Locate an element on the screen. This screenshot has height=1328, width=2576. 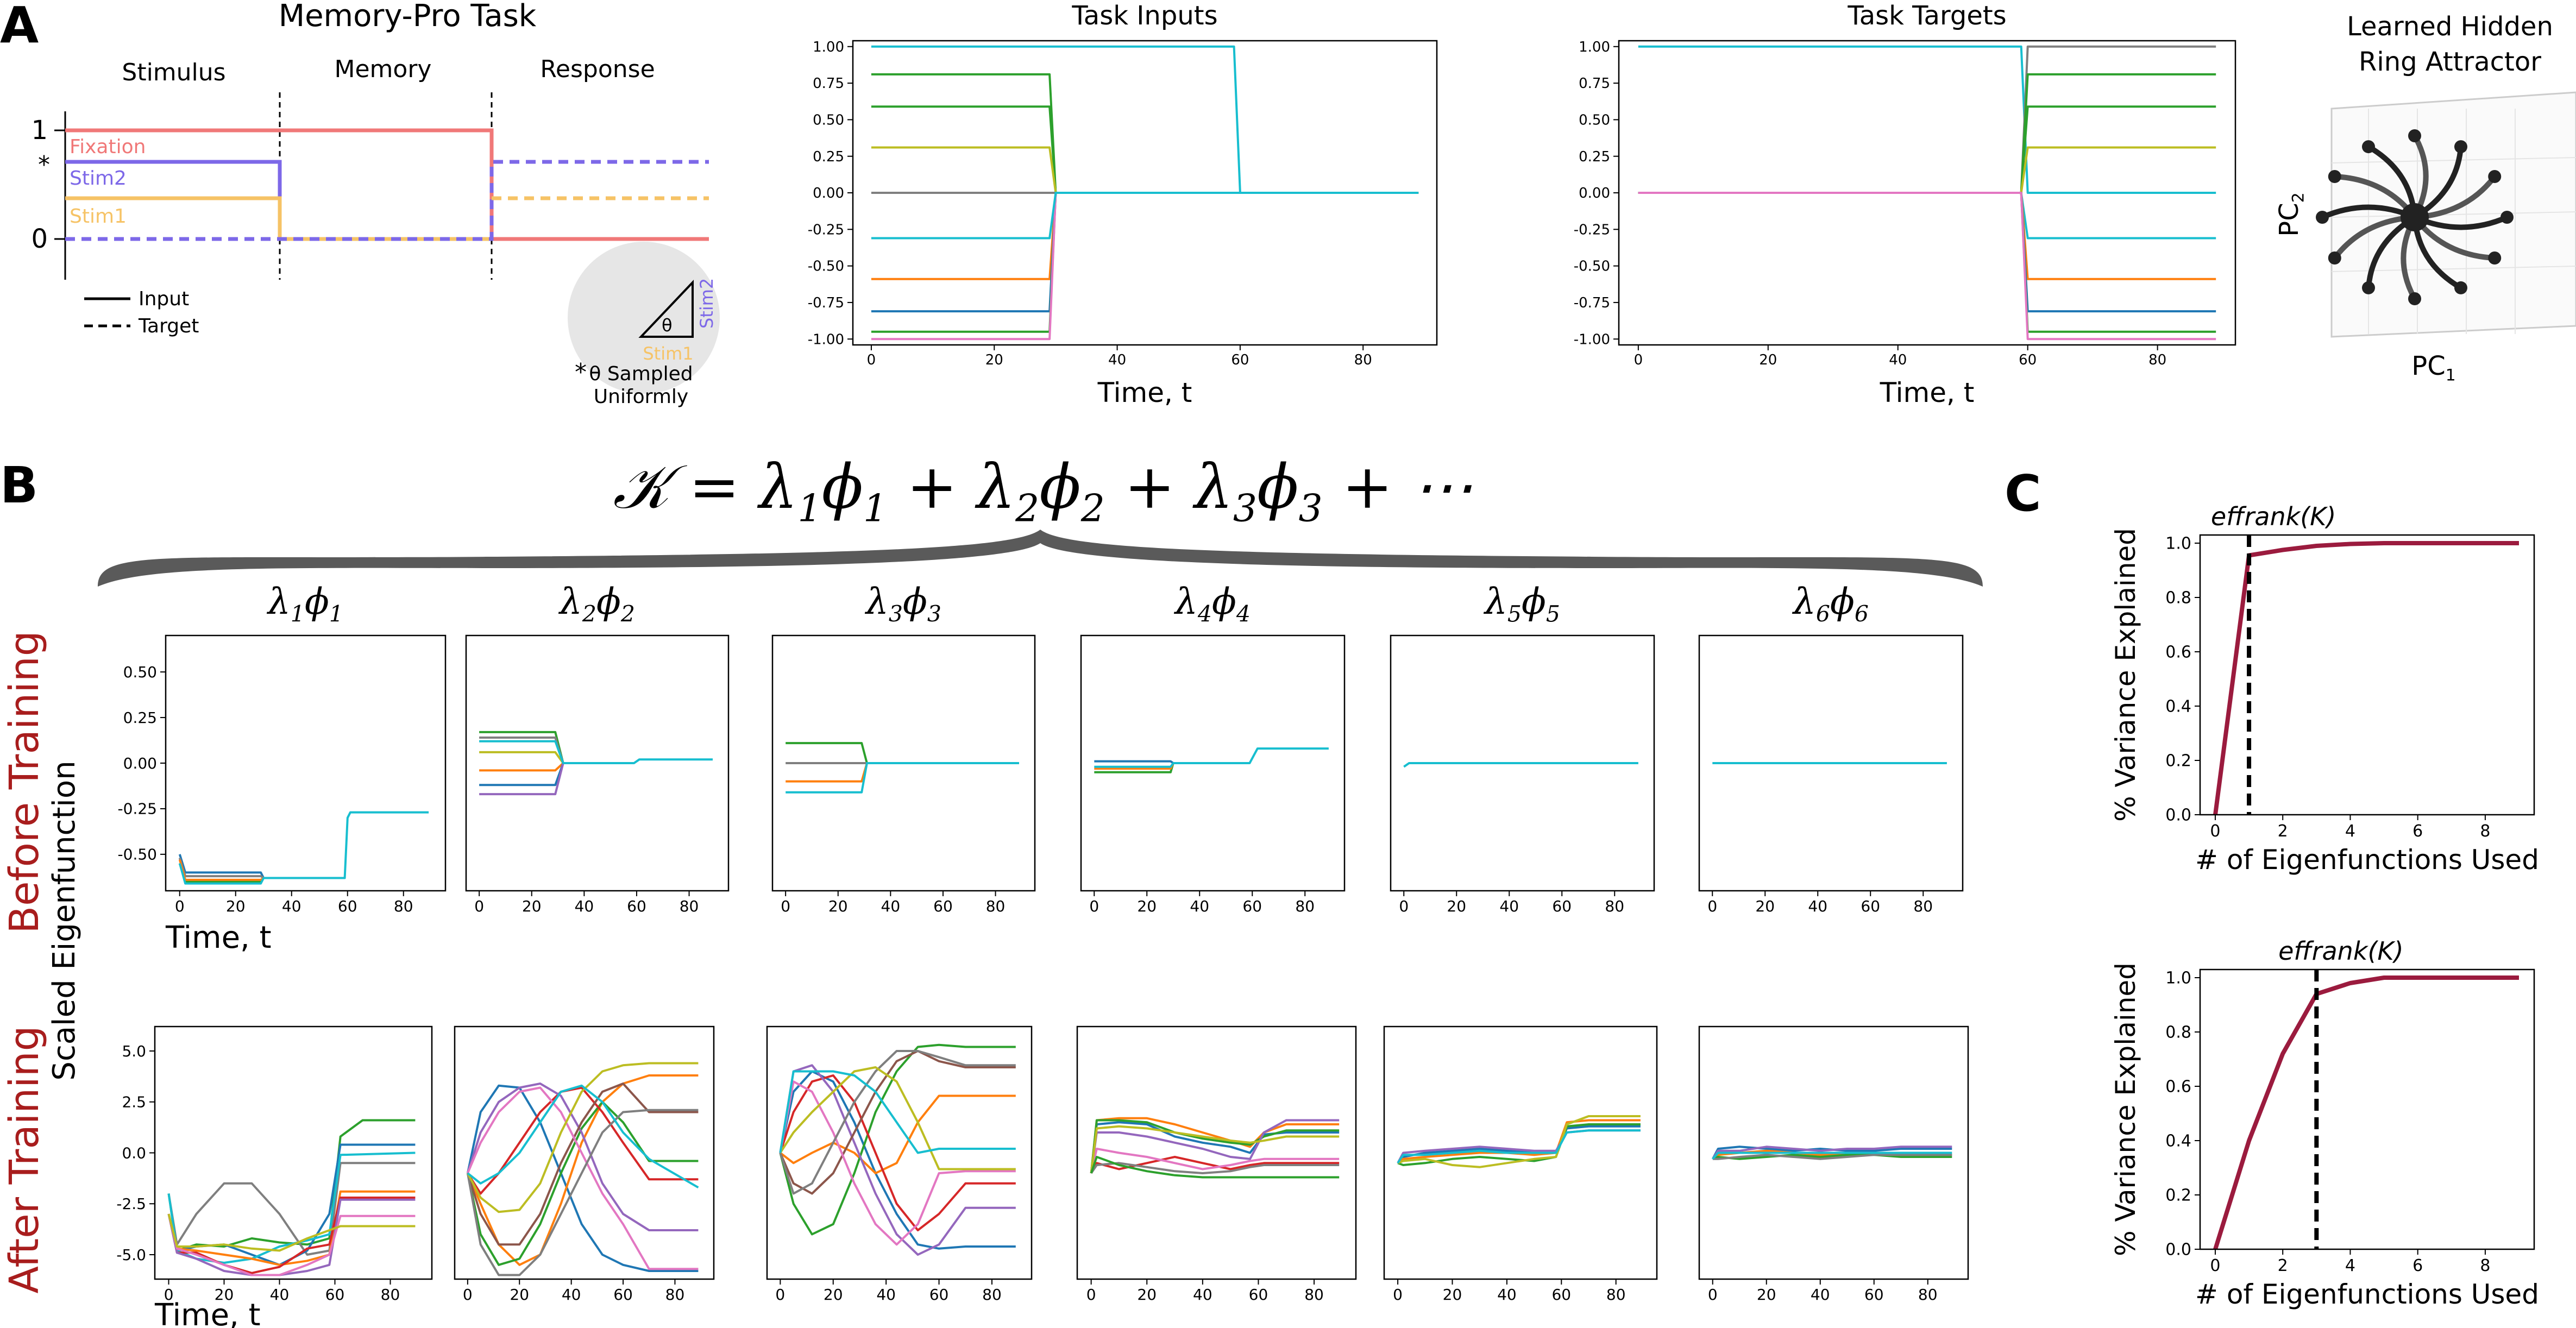
y-tick-label: 0.2 is located at coordinates (2178, 1195).